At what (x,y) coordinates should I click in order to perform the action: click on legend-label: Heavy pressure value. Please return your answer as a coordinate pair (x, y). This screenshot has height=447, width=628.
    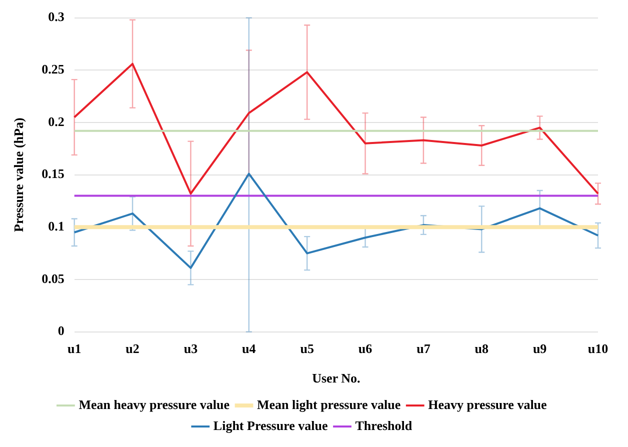
    Looking at the image, I should click on (488, 404).